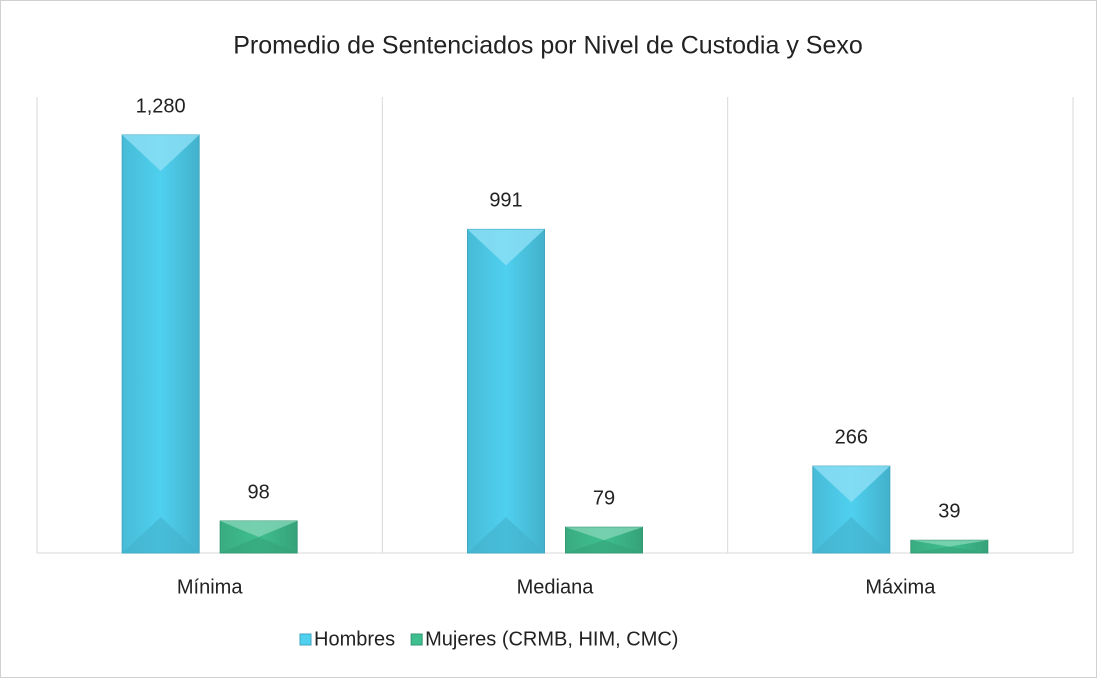 Image resolution: width=1097 pixels, height=678 pixels. I want to click on x-tick-label: Máxima, so click(900, 587).